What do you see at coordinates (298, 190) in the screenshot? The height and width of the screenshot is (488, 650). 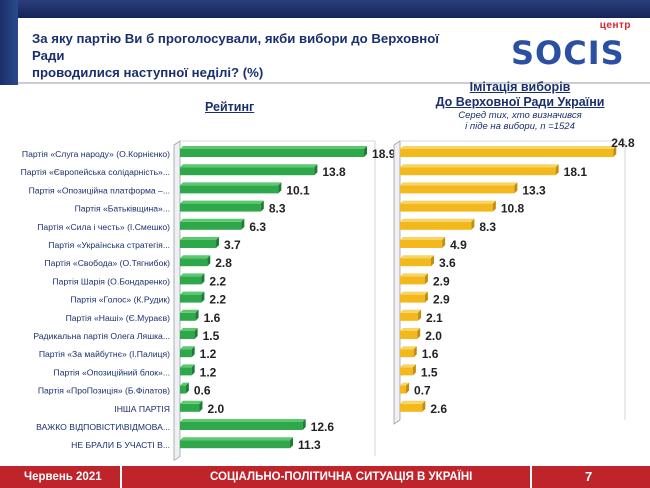 I see `rating-value-label: 10.1` at bounding box center [298, 190].